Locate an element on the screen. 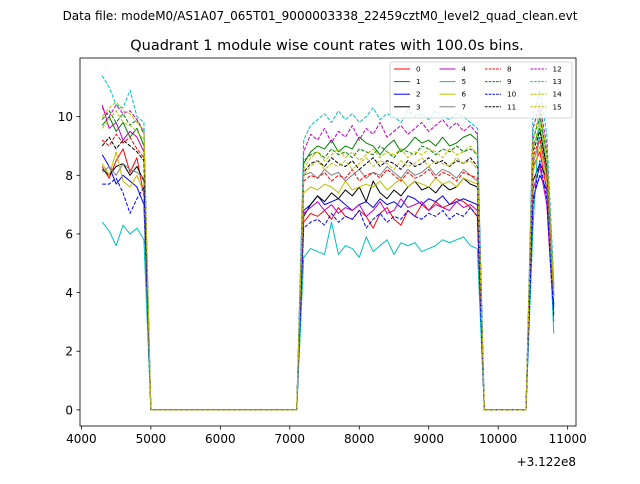 Image resolution: width=640 pixels, height=484 pixels. legend-label-6: 6 is located at coordinates (464, 94).